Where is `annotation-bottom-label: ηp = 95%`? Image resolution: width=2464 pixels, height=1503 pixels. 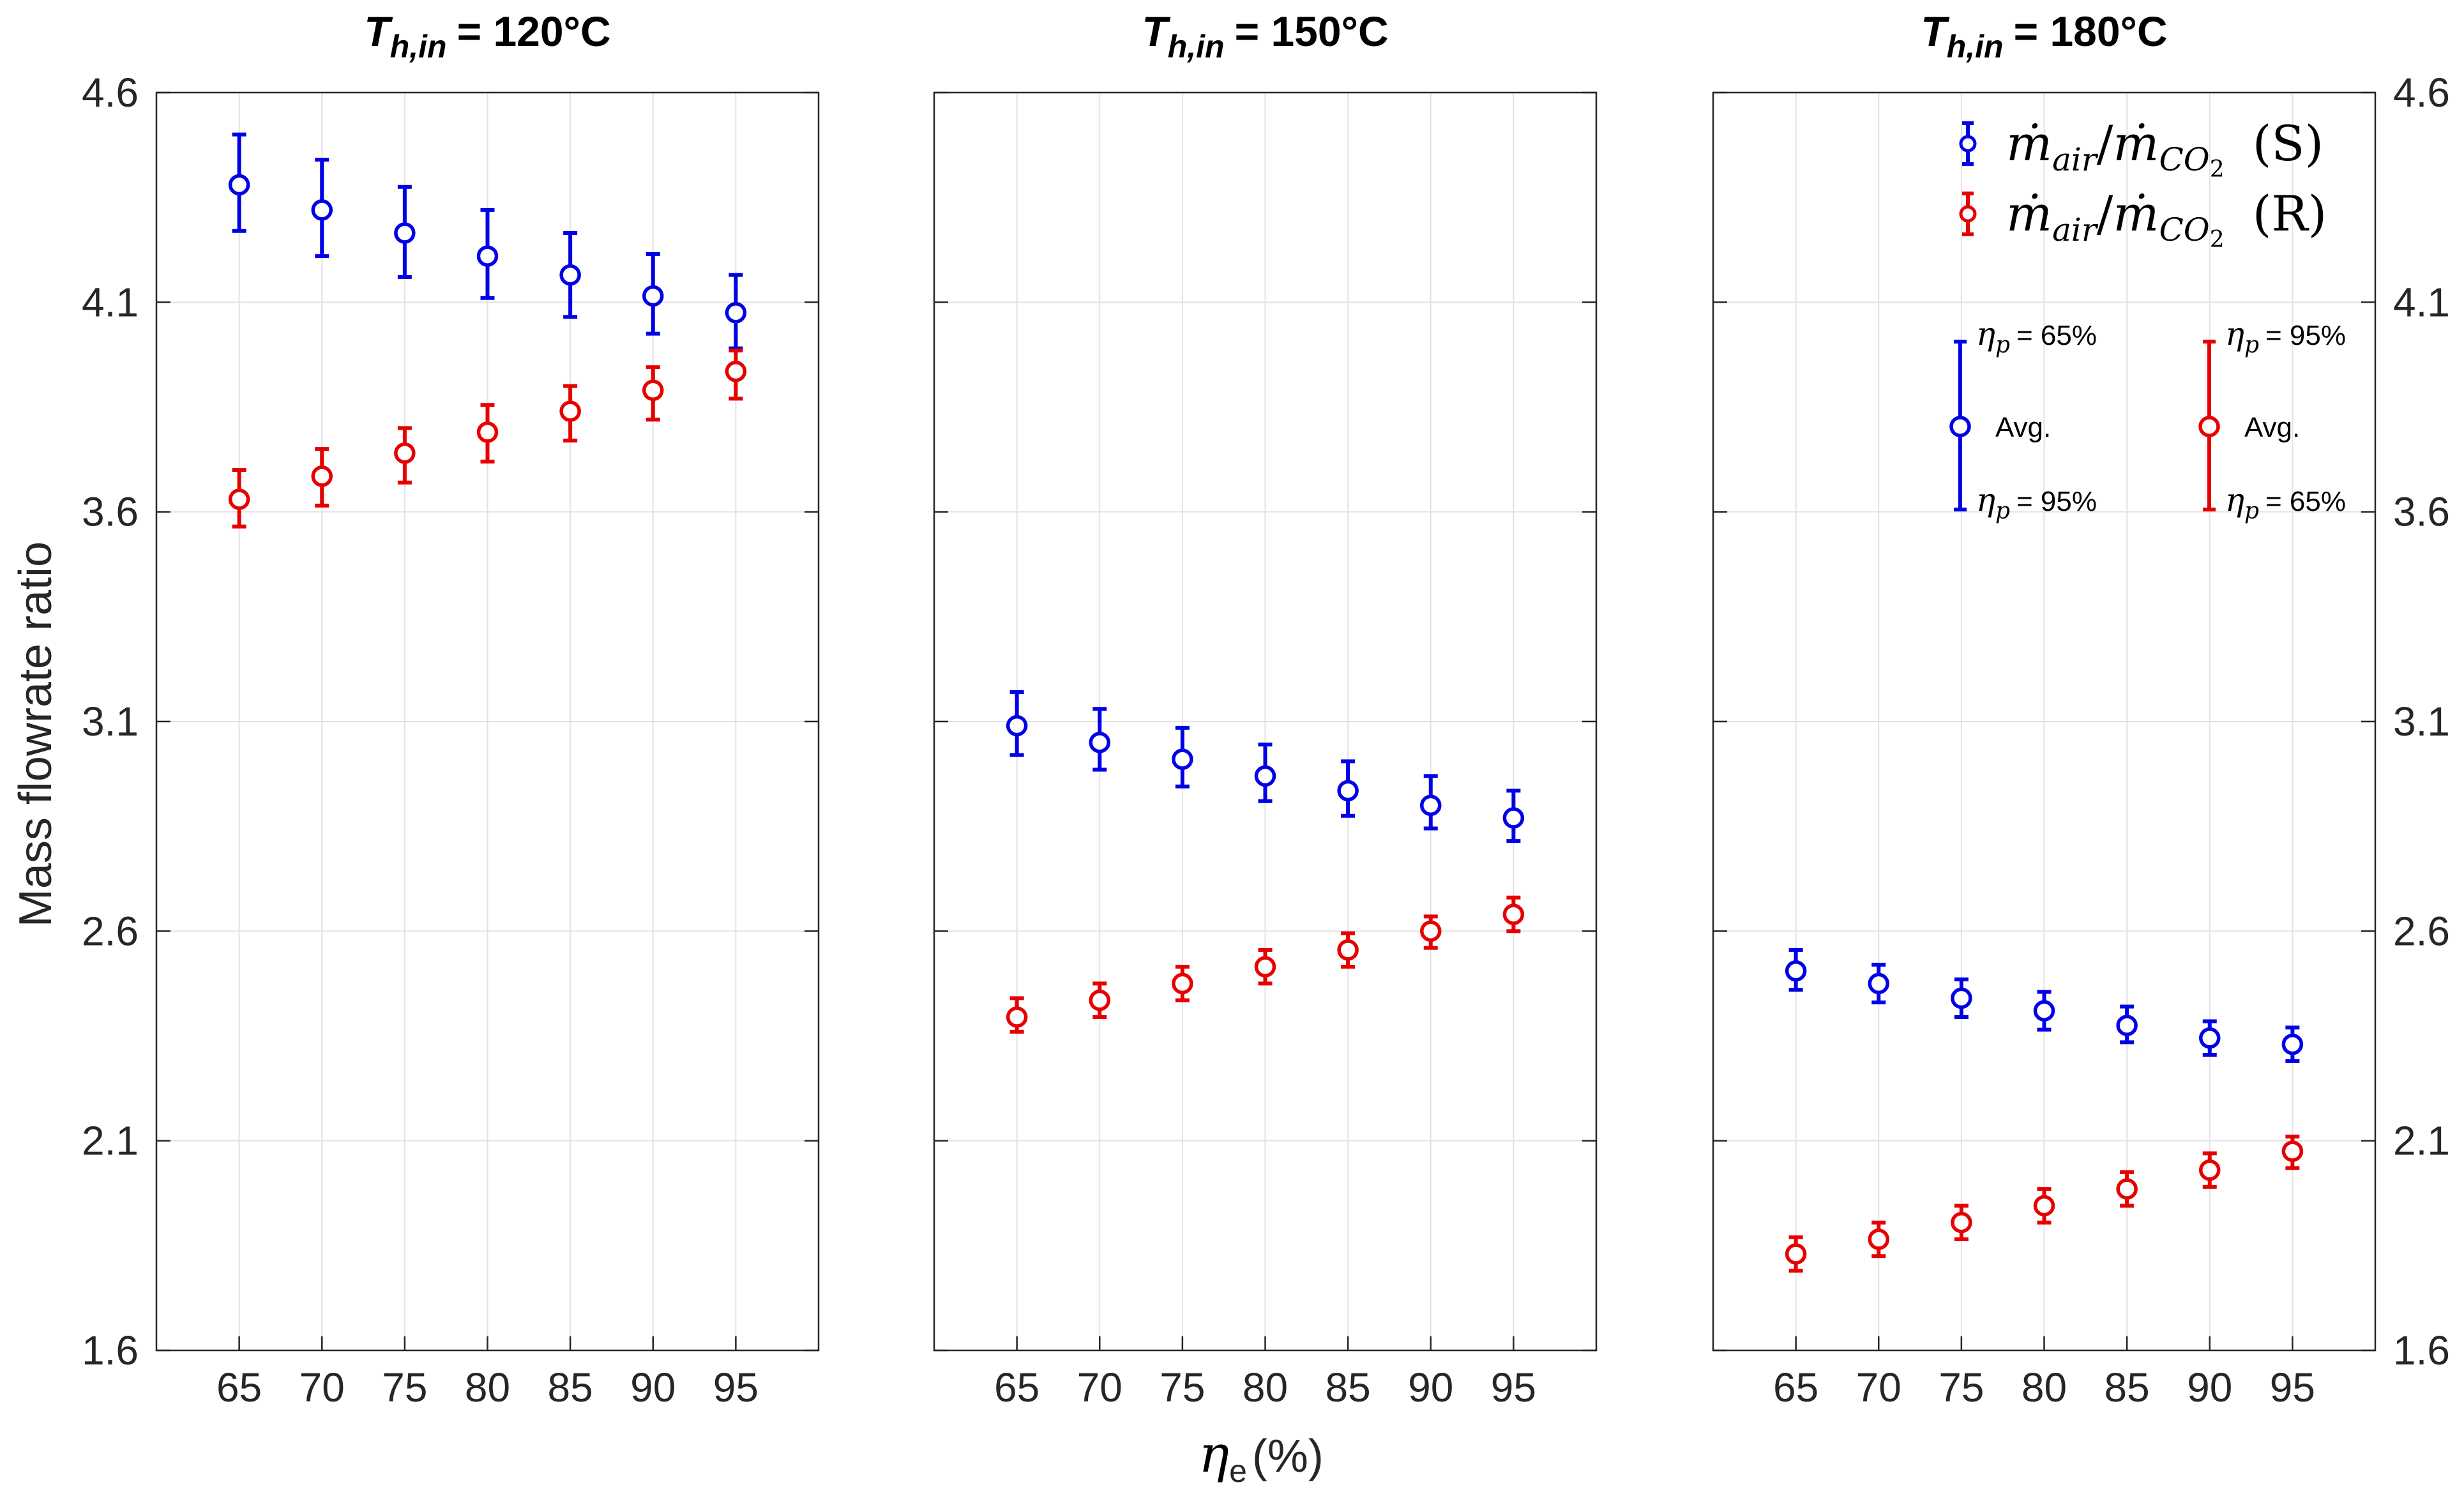 annotation-bottom-label: ηp = 95% is located at coordinates (2036, 502).